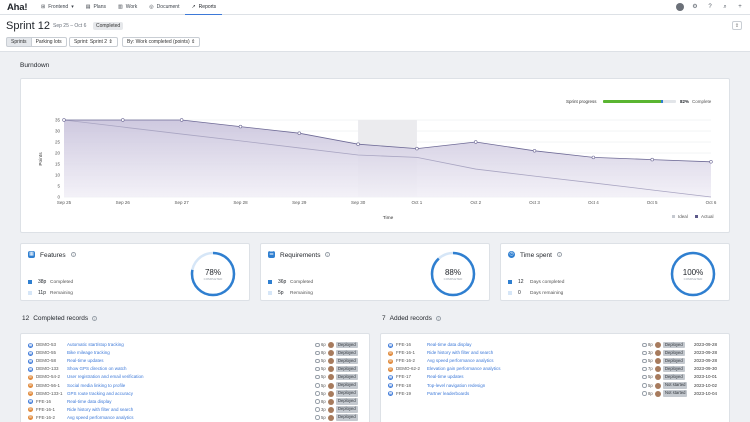 The image size is (750, 422). I want to click on record-id: FFE-19, so click(404, 393).